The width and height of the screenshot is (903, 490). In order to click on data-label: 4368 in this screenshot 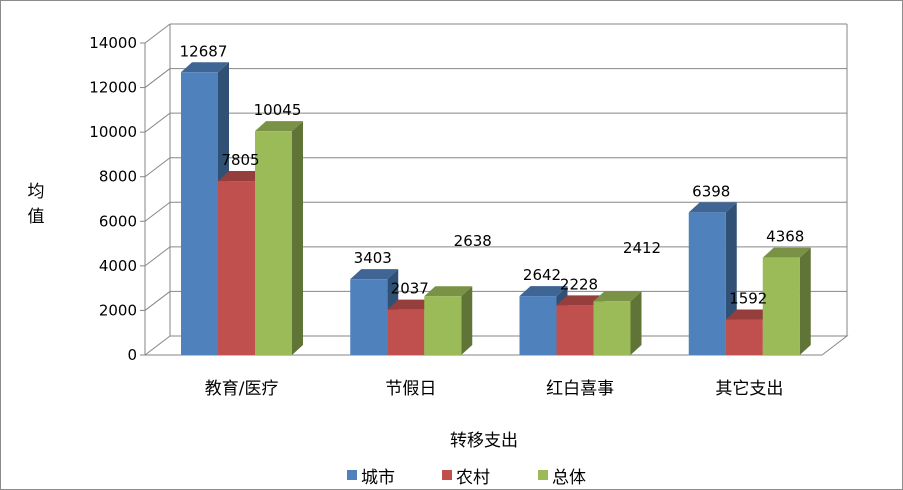, I will do `click(785, 237)`.